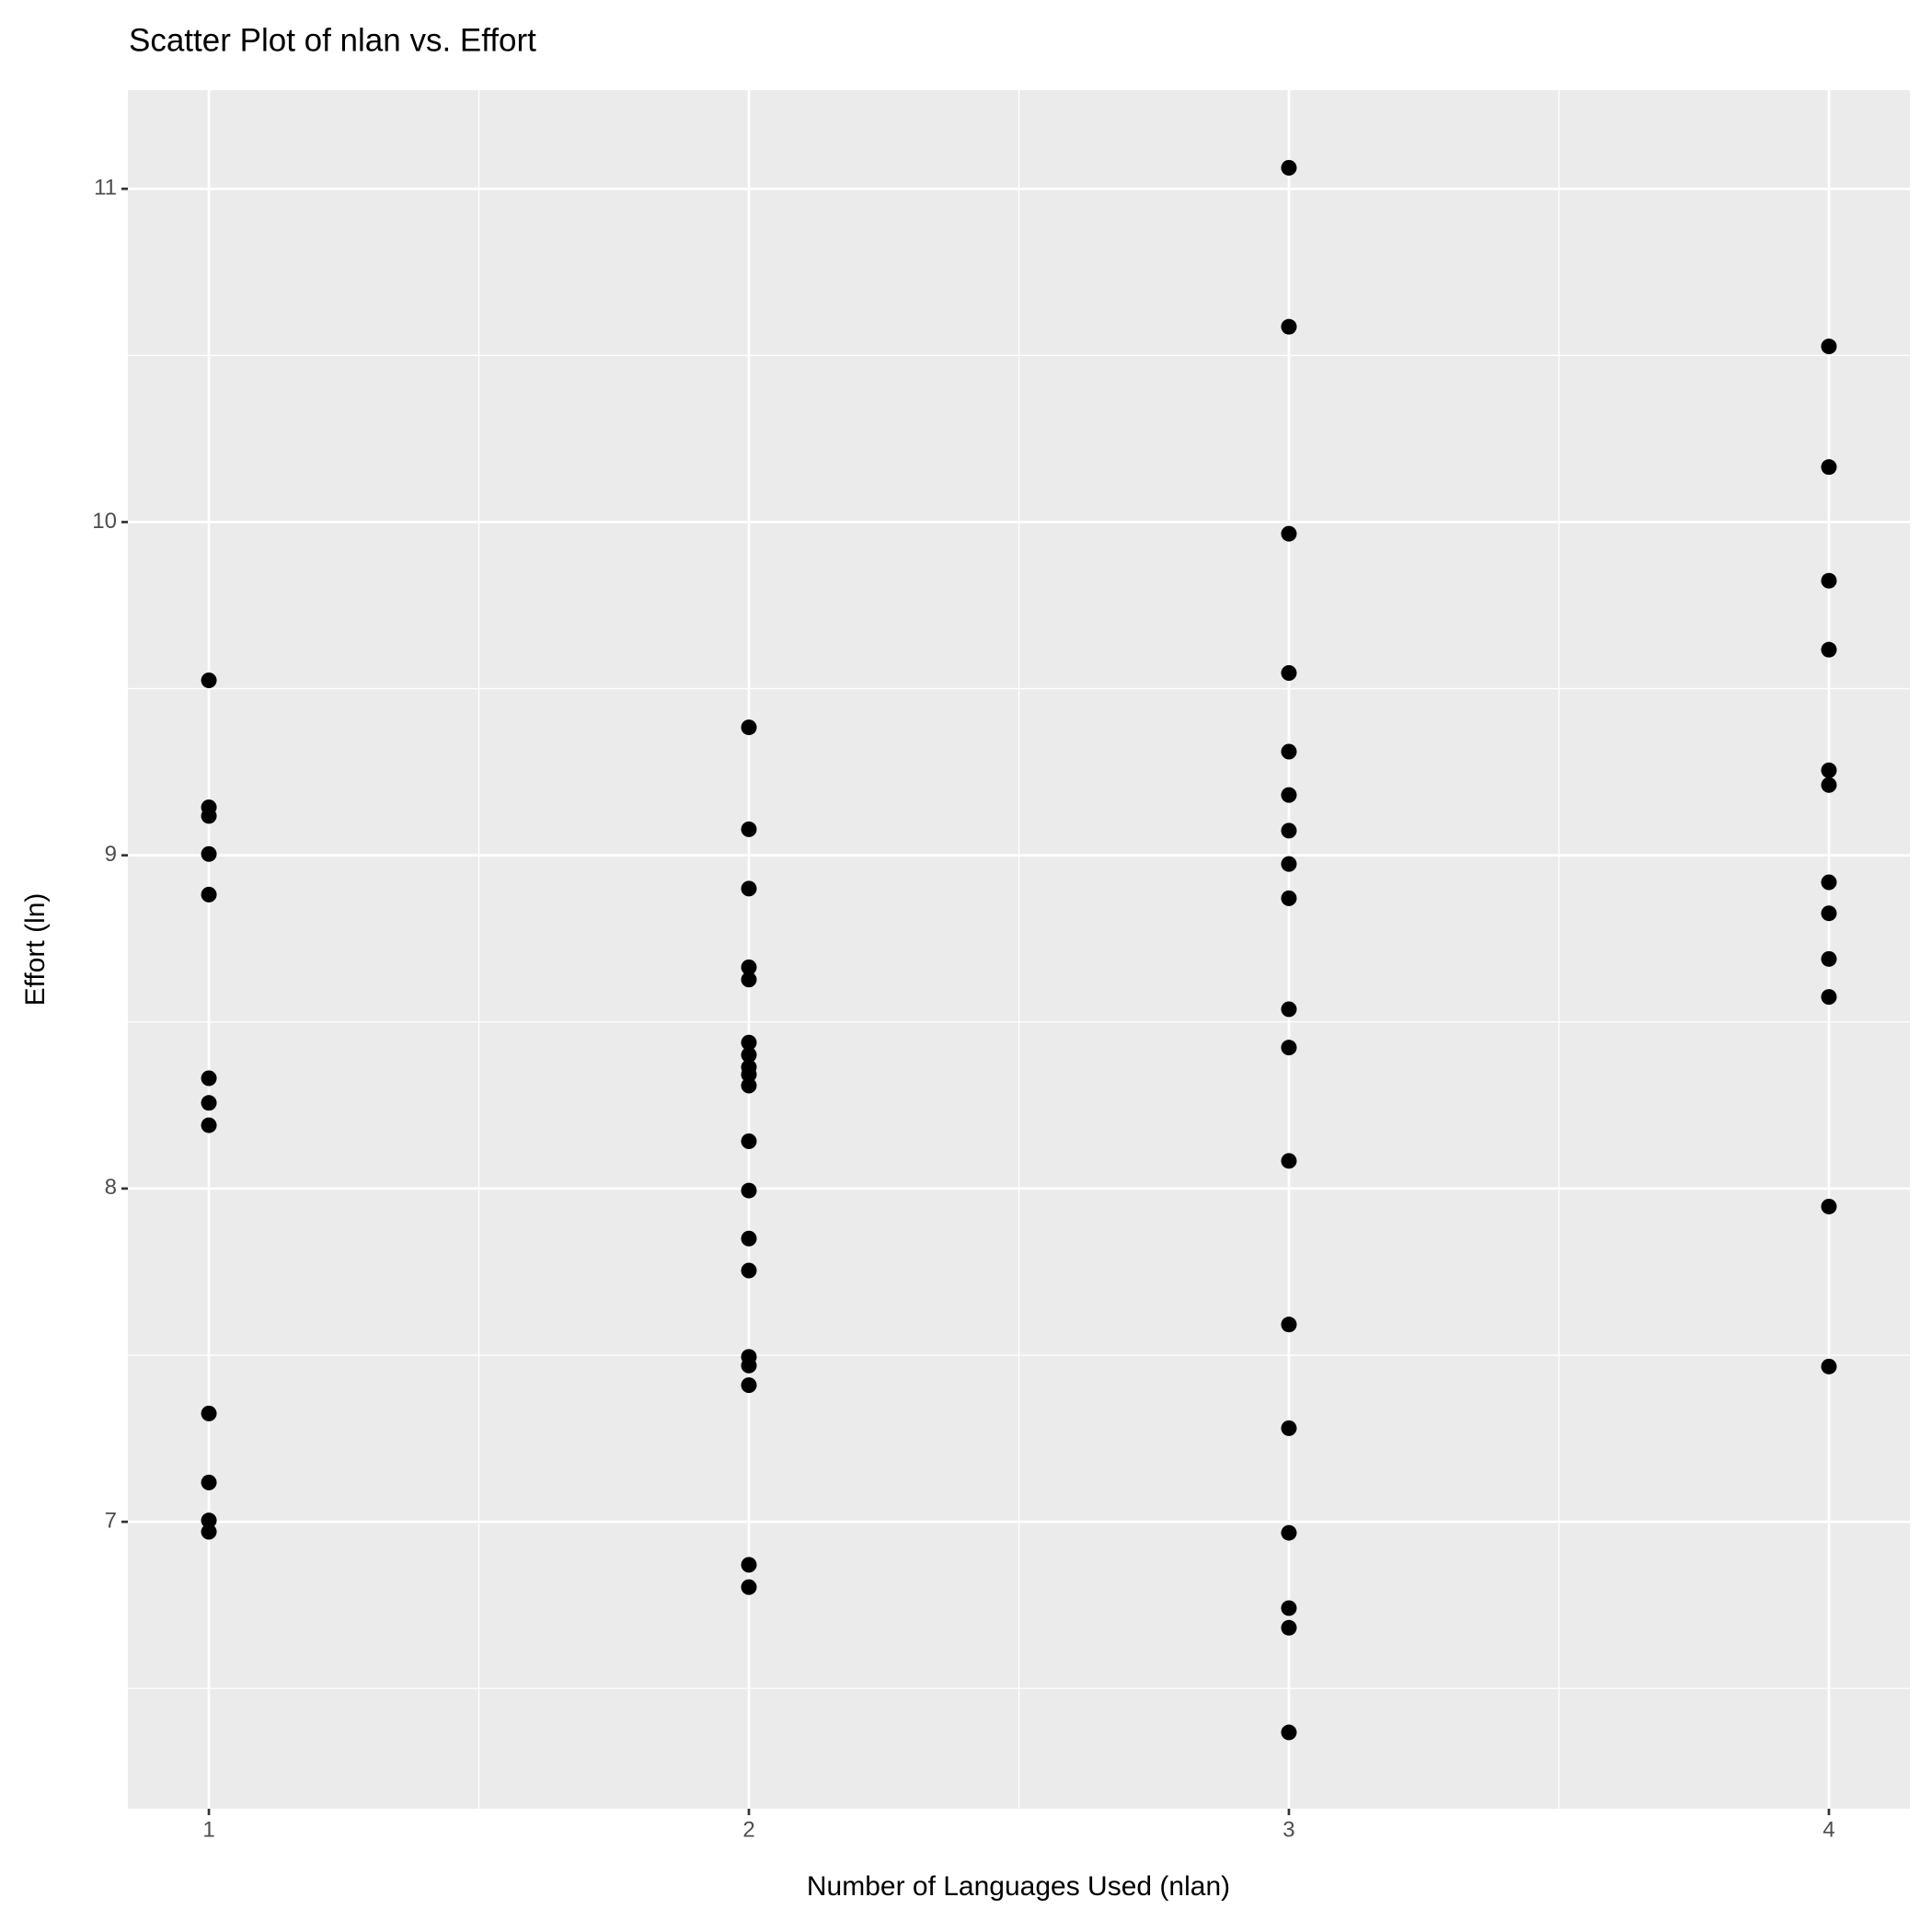 The height and width of the screenshot is (1932, 1932). What do you see at coordinates (748, 1829) in the screenshot?
I see `x-tick-label: 2` at bounding box center [748, 1829].